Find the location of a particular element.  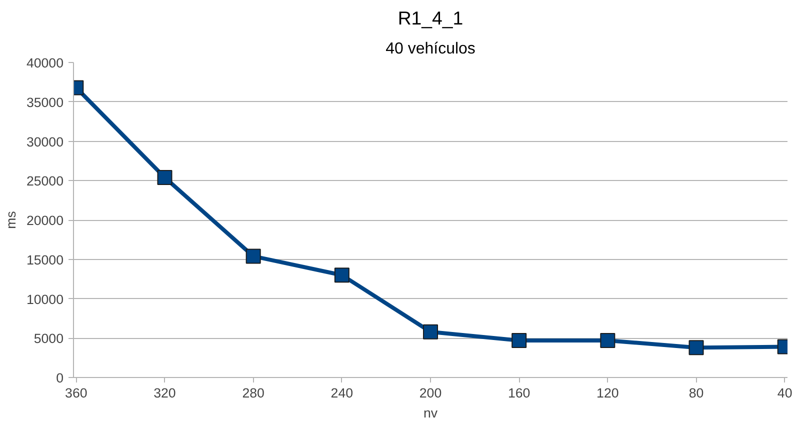

y-axis-title: ms is located at coordinates (10, 219).